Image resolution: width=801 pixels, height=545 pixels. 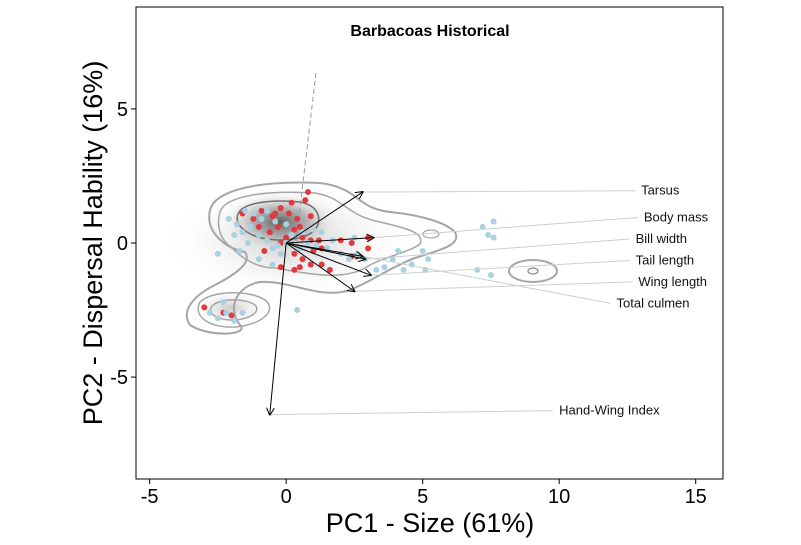 What do you see at coordinates (665, 259) in the screenshot?
I see `tail-length-label: Tail length` at bounding box center [665, 259].